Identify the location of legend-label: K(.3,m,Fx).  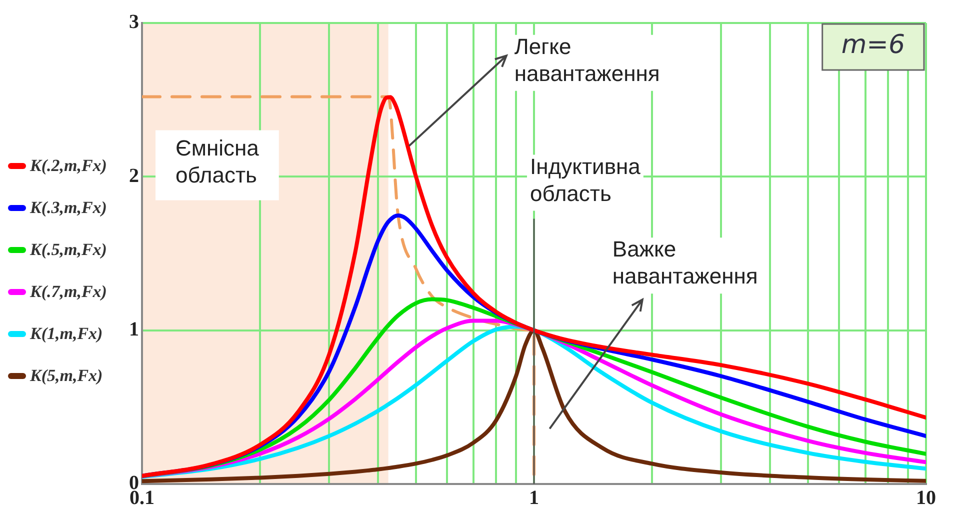
(68, 208).